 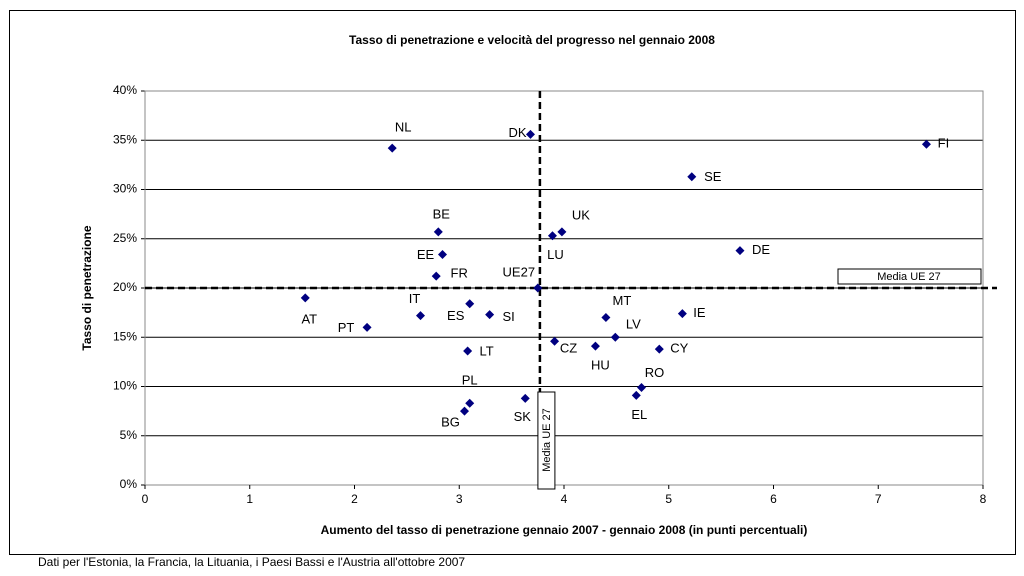 What do you see at coordinates (354, 499) in the screenshot?
I see `x-tick-label: 2` at bounding box center [354, 499].